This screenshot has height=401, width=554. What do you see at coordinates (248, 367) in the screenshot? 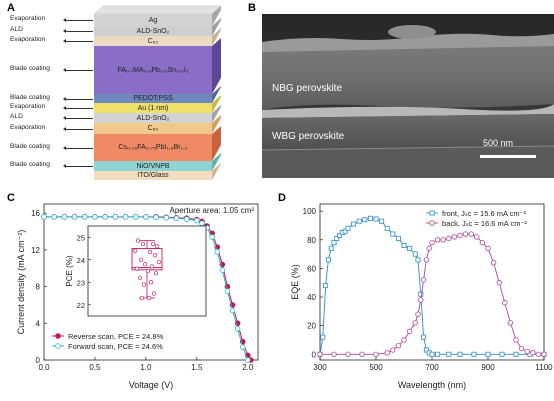
I see `x-tick-label: 2.0` at bounding box center [248, 367].